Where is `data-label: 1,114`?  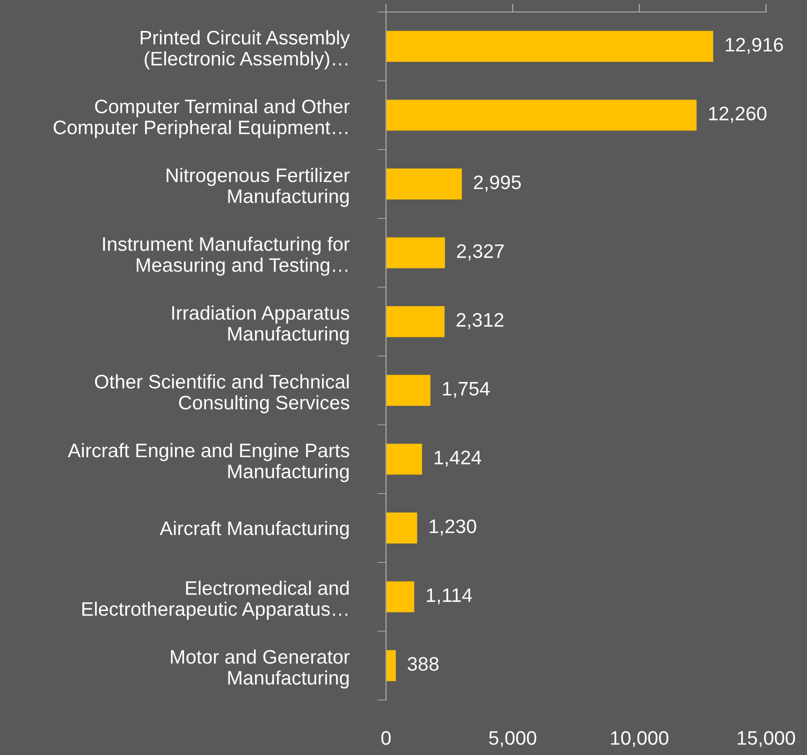 data-label: 1,114 is located at coordinates (449, 596).